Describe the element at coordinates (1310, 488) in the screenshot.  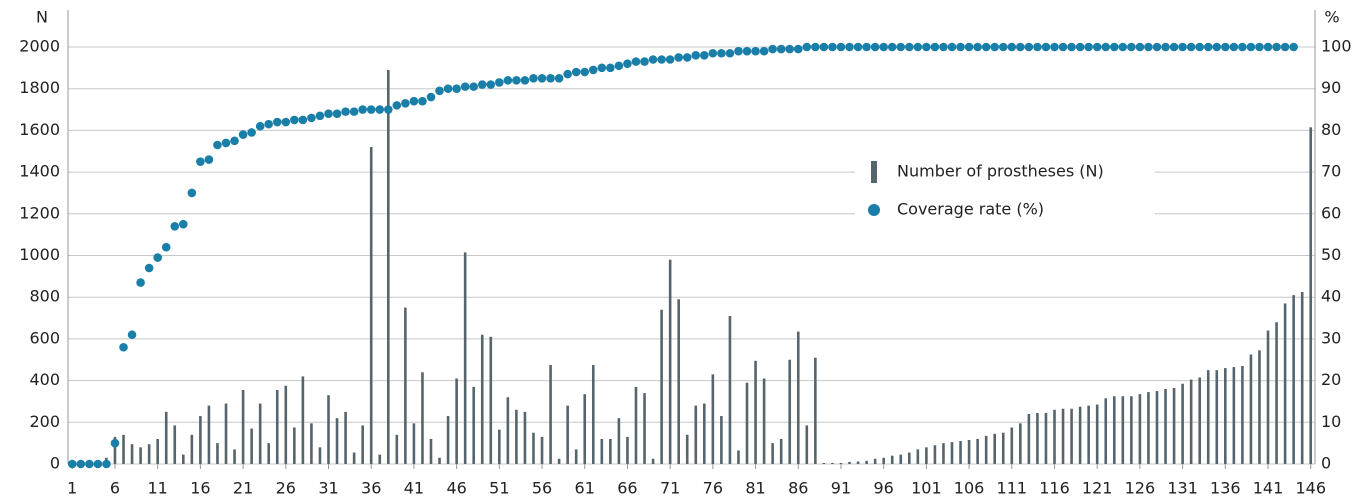
I see `x-tick-label: 146` at that location.